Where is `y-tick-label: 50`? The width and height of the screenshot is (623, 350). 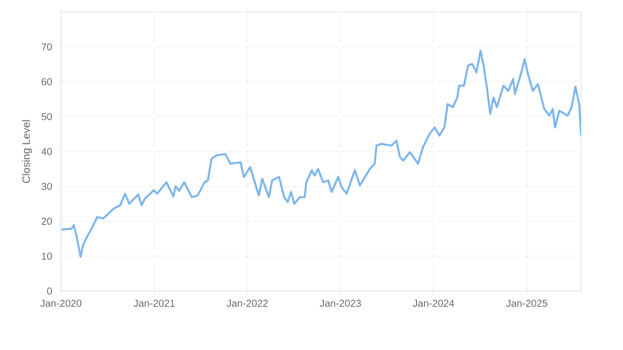
y-tick-label: 50 is located at coordinates (47, 116).